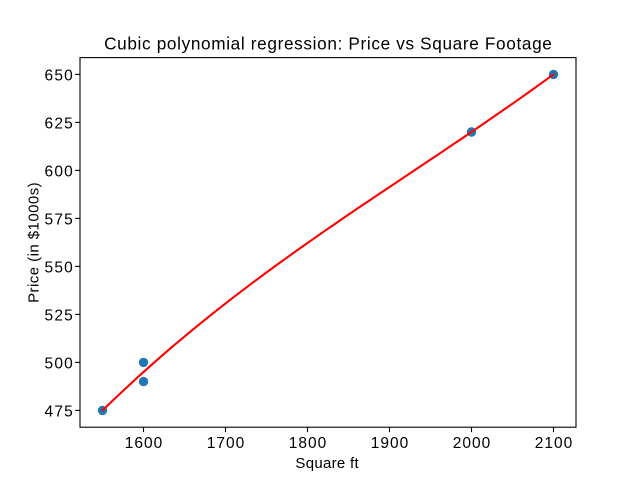 The image size is (640, 480). I want to click on svg-text: 1600, so click(144, 443).